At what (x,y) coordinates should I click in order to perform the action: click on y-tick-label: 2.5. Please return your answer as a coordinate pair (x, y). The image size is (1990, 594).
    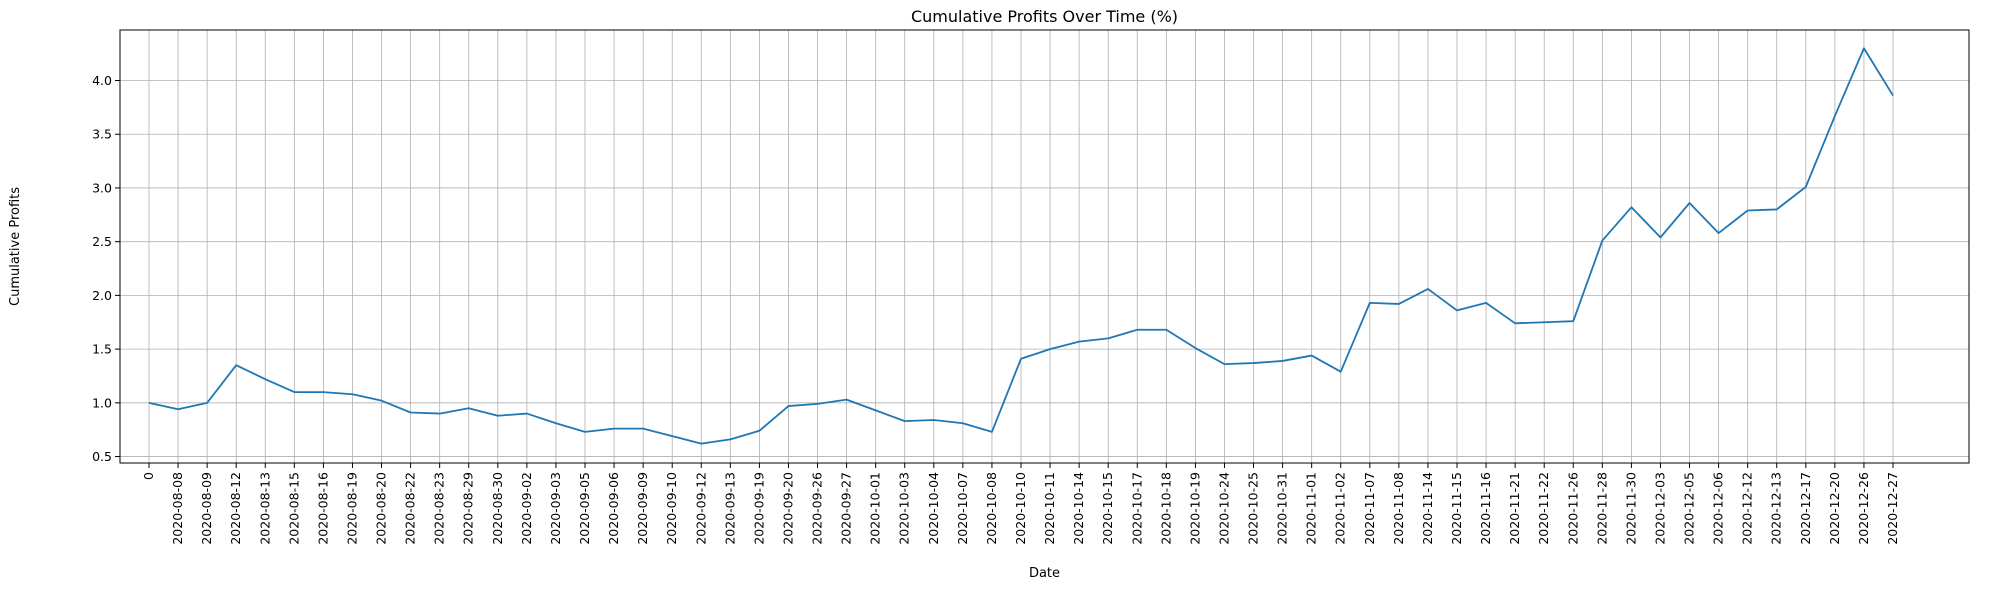
    Looking at the image, I should click on (102, 241).